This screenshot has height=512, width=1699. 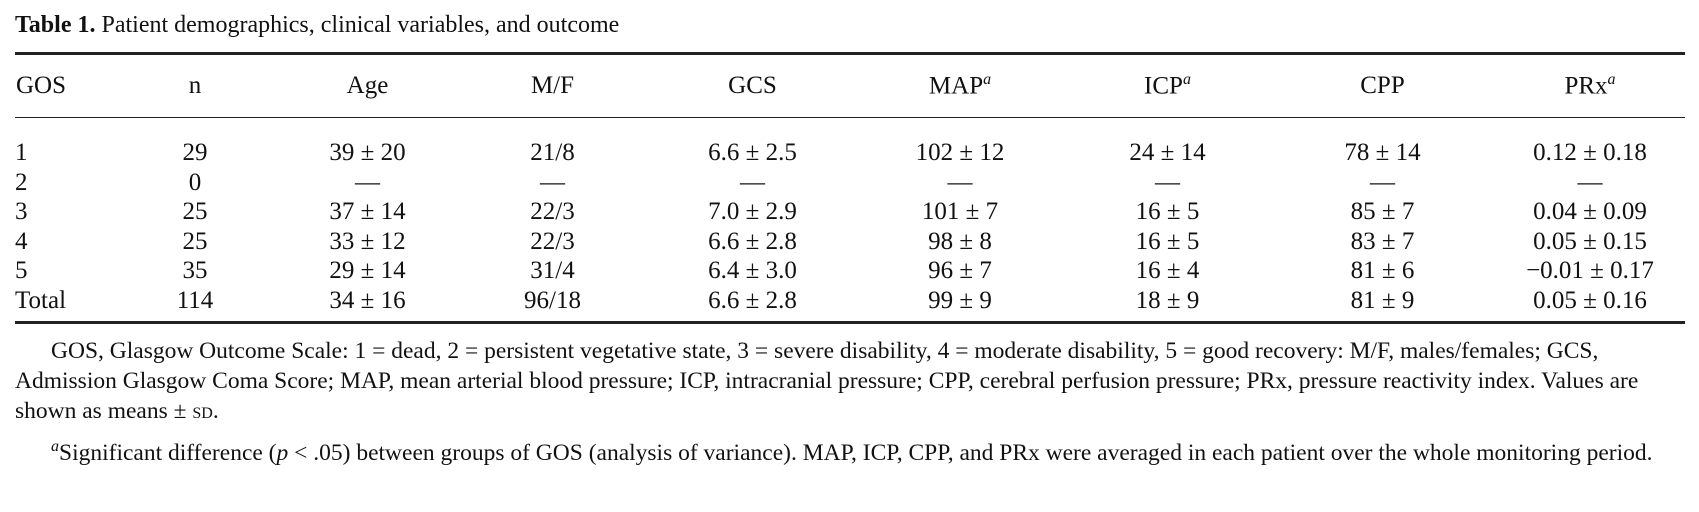 I want to click on table-cell: 5, so click(x=21, y=270).